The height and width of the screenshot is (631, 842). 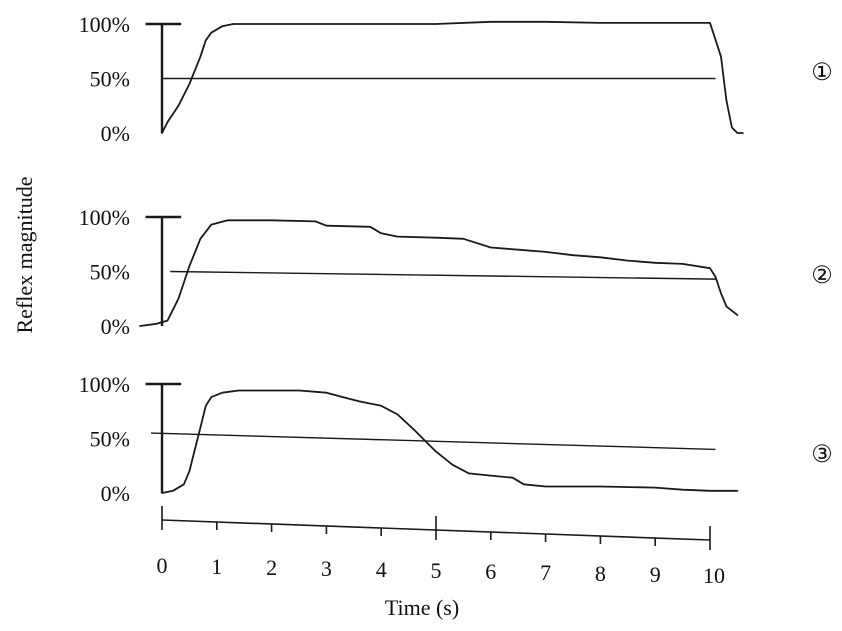 I want to click on x-tick-label: 10, so click(x=714, y=575).